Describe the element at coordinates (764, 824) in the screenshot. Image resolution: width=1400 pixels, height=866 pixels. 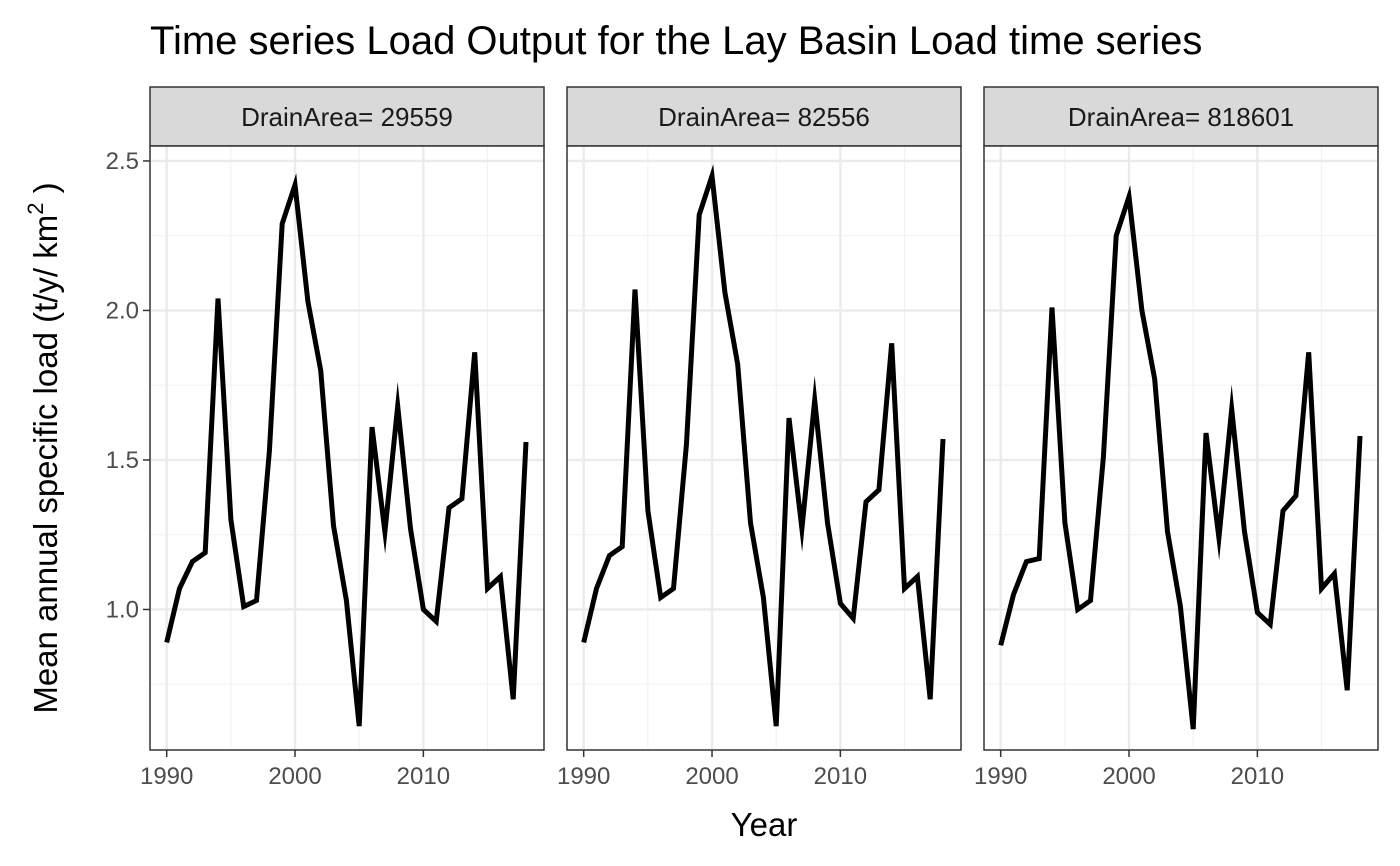
I see `x-axis-title: Year` at that location.